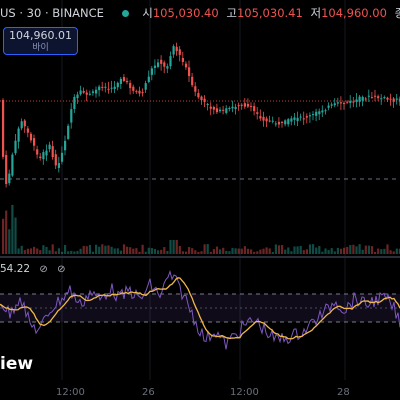 The height and width of the screenshot is (400, 400). What do you see at coordinates (17, 364) in the screenshot?
I see `tradingview-watermark: iew` at bounding box center [17, 364].